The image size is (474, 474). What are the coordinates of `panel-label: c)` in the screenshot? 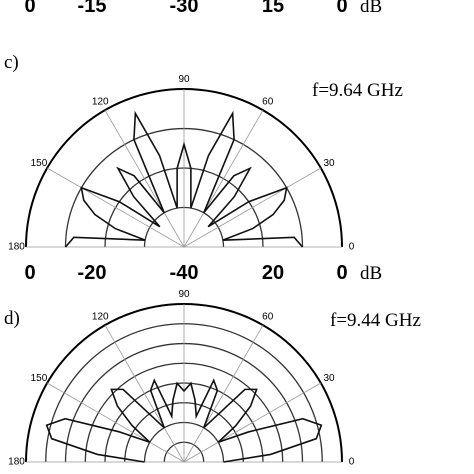 It's located at (11, 62).